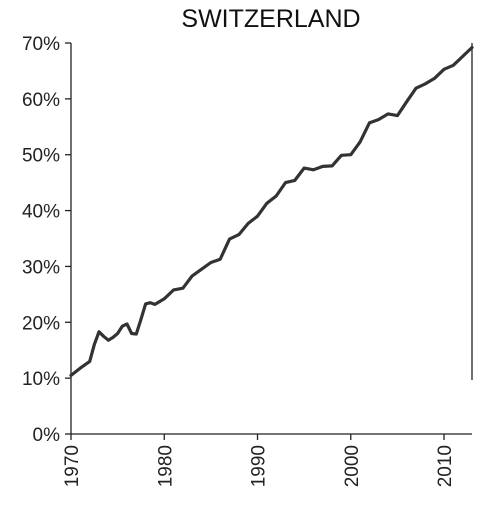 Image resolution: width=498 pixels, height=512 pixels. What do you see at coordinates (41, 212) in the screenshot?
I see `y-tick-label: 40%` at bounding box center [41, 212].